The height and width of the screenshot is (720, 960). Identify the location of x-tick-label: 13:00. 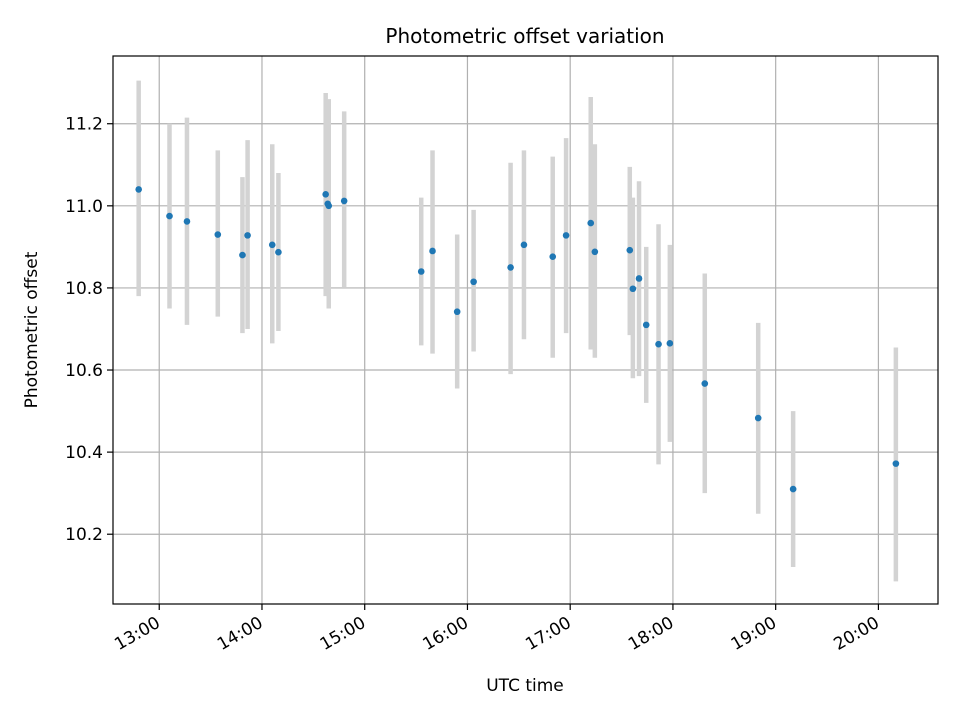
(137, 634).